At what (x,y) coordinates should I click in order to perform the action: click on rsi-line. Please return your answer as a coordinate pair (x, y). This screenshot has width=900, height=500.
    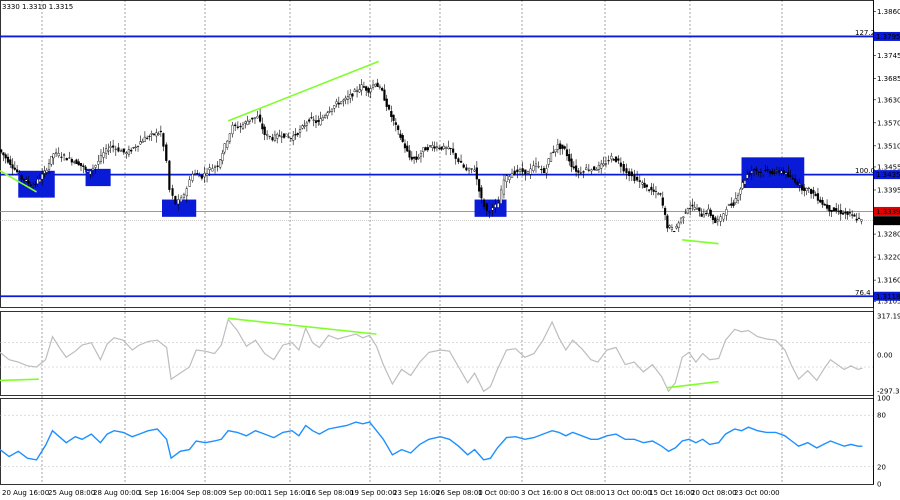
    Looking at the image, I should click on (431, 441).